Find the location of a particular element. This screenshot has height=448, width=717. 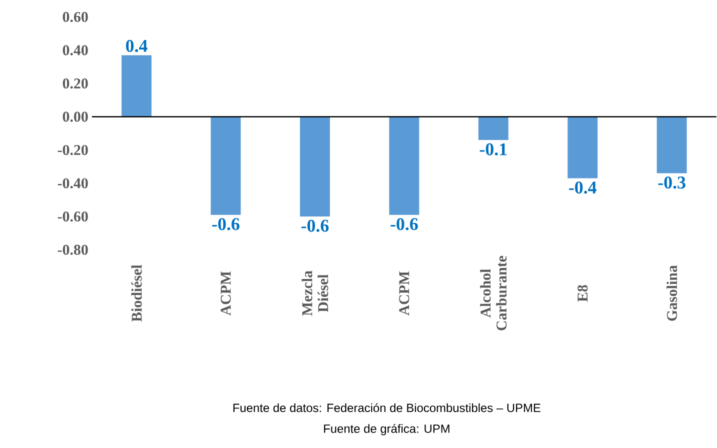

y-tick-label: 0.60 is located at coordinates (75, 17).